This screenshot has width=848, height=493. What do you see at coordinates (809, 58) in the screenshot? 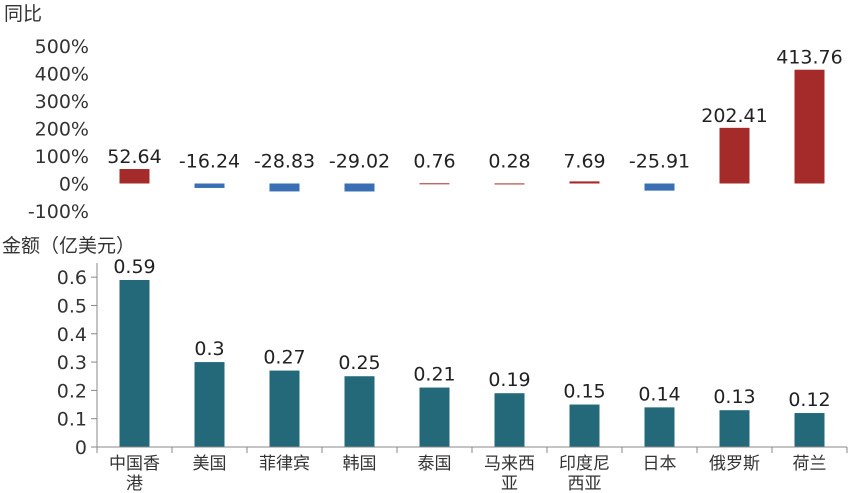
I see `yoy-data-label: 413.76` at bounding box center [809, 58].